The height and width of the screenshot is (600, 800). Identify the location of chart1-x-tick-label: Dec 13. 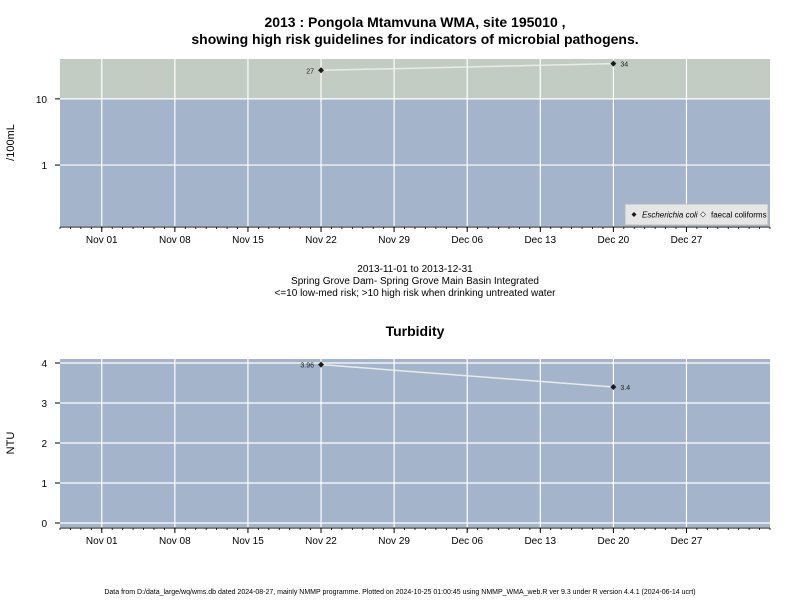
(540, 240).